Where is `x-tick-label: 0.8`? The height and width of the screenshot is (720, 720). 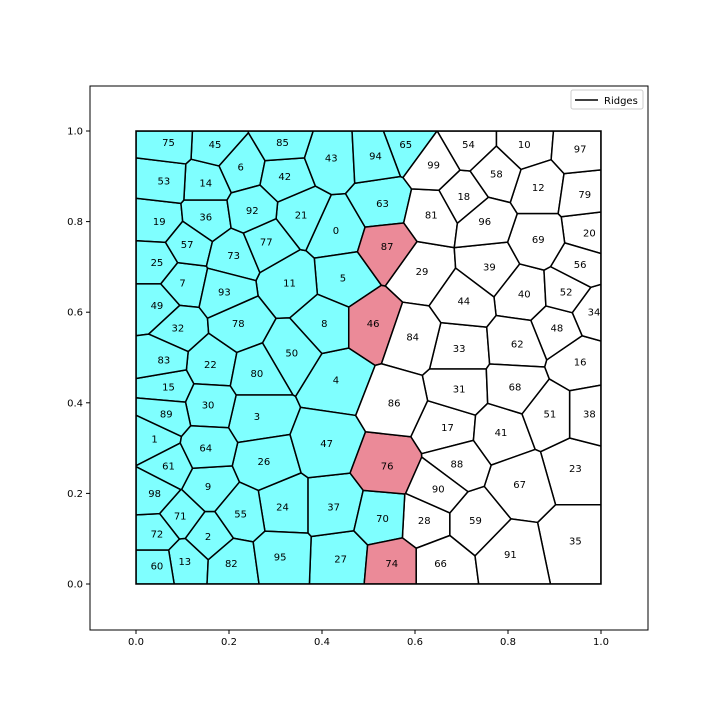 x-tick-label: 0.8 is located at coordinates (508, 642).